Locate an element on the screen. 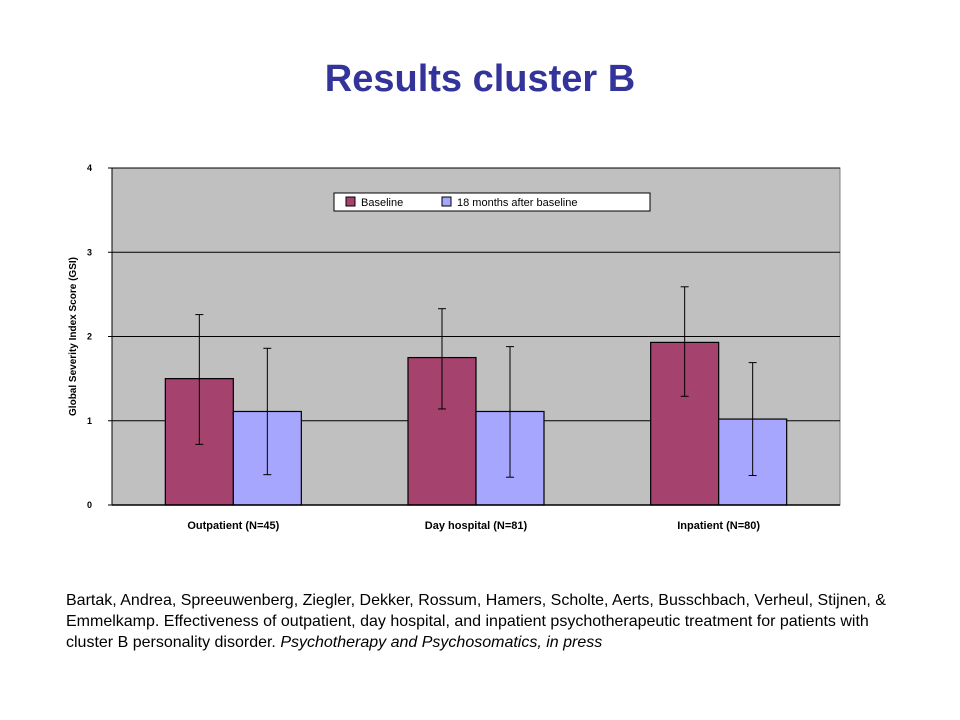 The width and height of the screenshot is (960, 720). y-tick-label: 3 is located at coordinates (89, 252).